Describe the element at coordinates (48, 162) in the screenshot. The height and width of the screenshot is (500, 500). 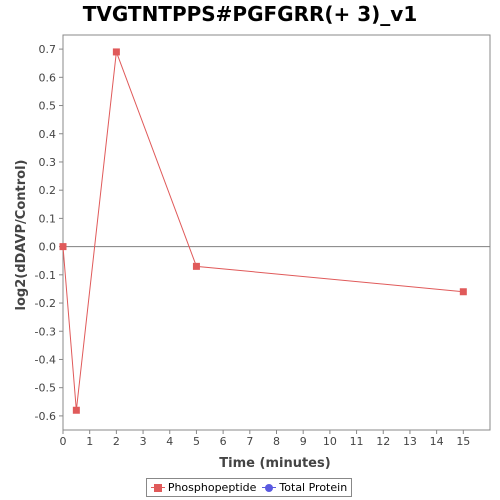
I see `y-tick-label: 0.3` at that location.